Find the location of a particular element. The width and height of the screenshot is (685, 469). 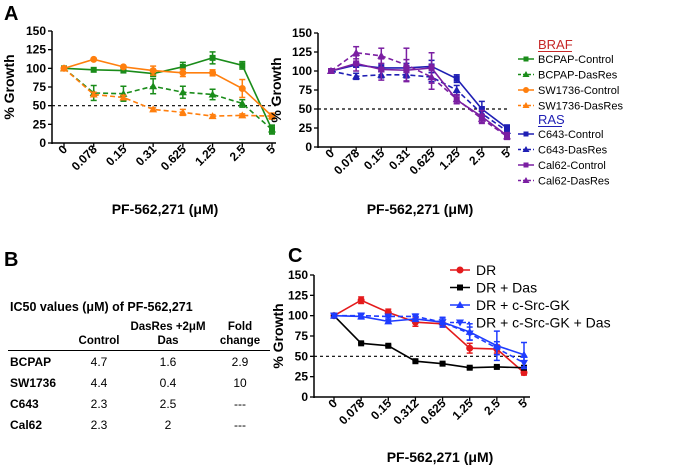

x-tick-label: 0.312 is located at coordinates (405, 411).